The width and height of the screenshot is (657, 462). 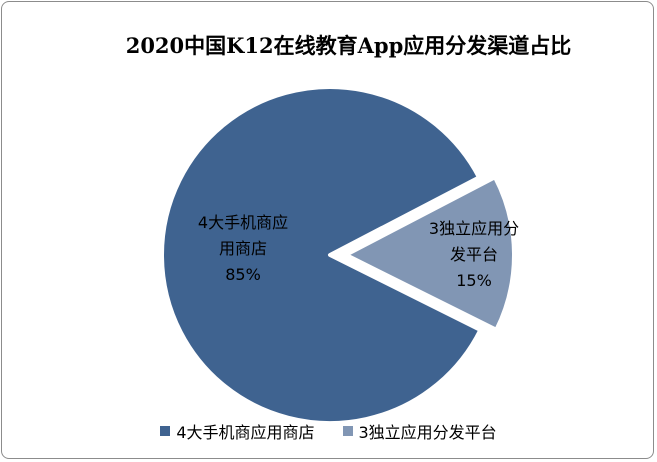 I want to click on data-label-independent-platforms: 3独立应用分发平台 15%, so click(x=474, y=254).